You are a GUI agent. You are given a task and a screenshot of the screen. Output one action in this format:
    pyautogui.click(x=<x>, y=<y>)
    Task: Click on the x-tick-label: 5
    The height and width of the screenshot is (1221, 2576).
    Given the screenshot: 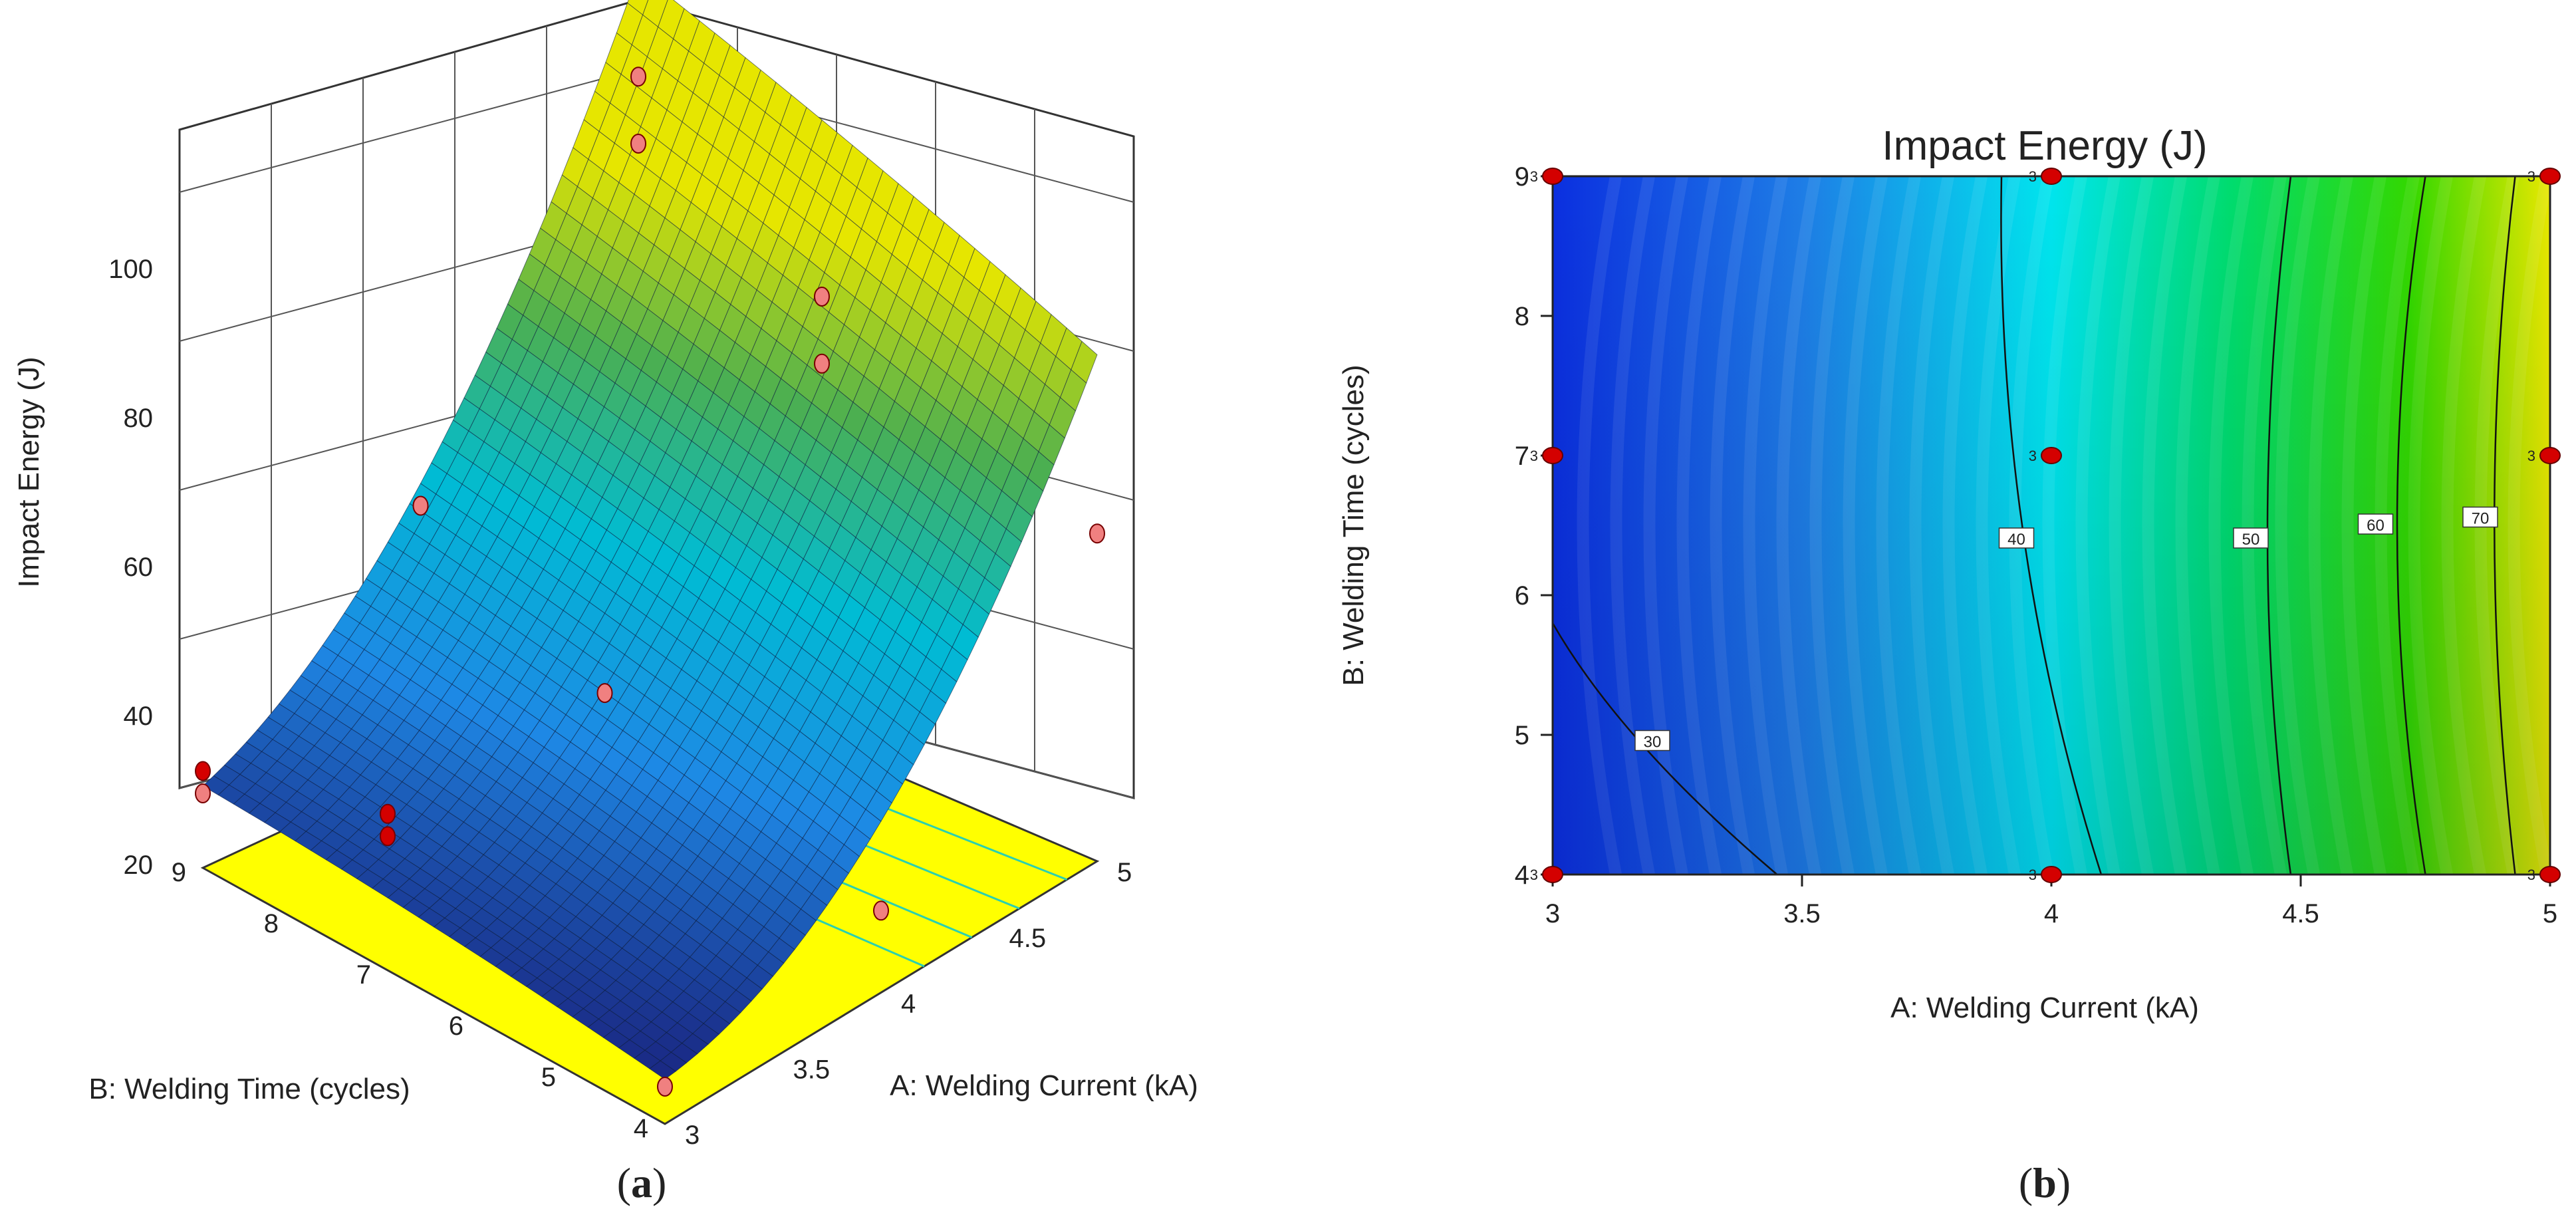 What is the action you would take?
    pyautogui.click(x=1124, y=872)
    